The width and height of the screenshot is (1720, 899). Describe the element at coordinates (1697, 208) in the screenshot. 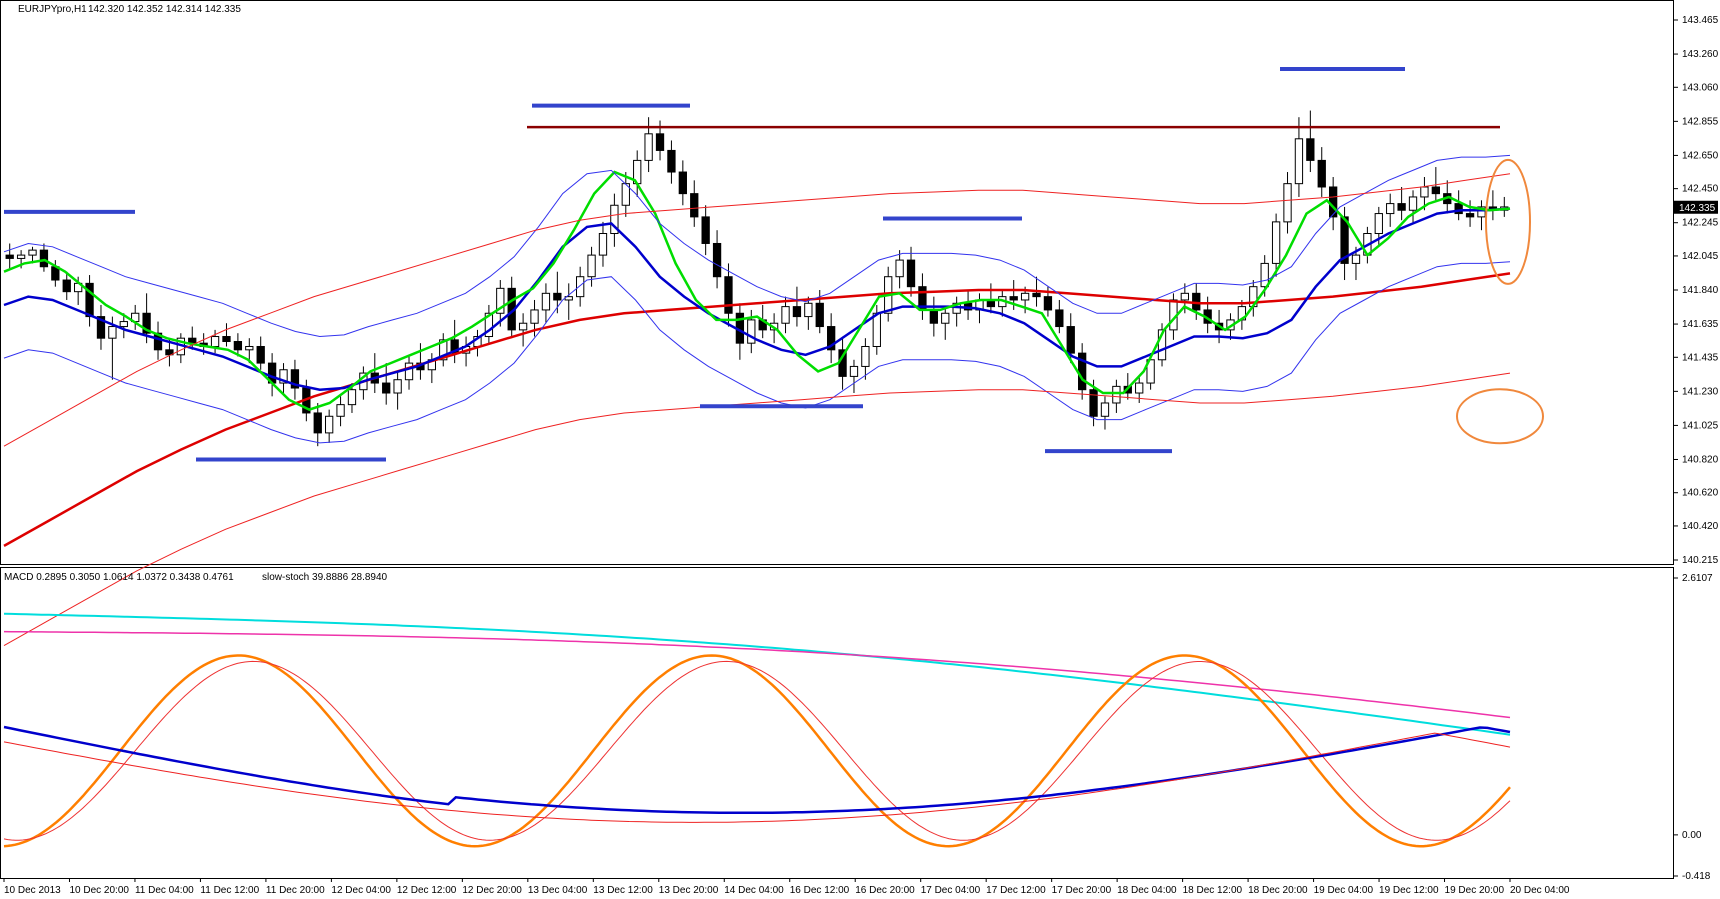

I see `current-price-label: 142.335` at that location.